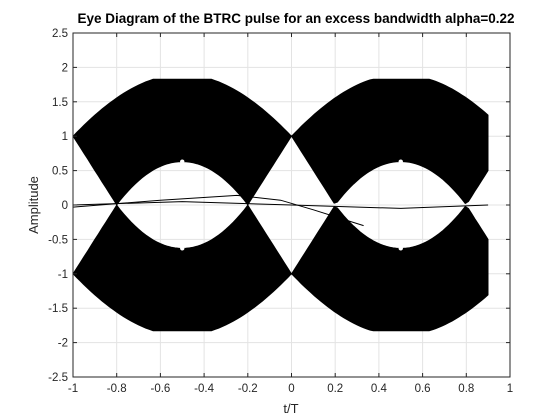 This screenshot has height=420, width=560. I want to click on y-tick-label: 2.5, so click(60, 34).